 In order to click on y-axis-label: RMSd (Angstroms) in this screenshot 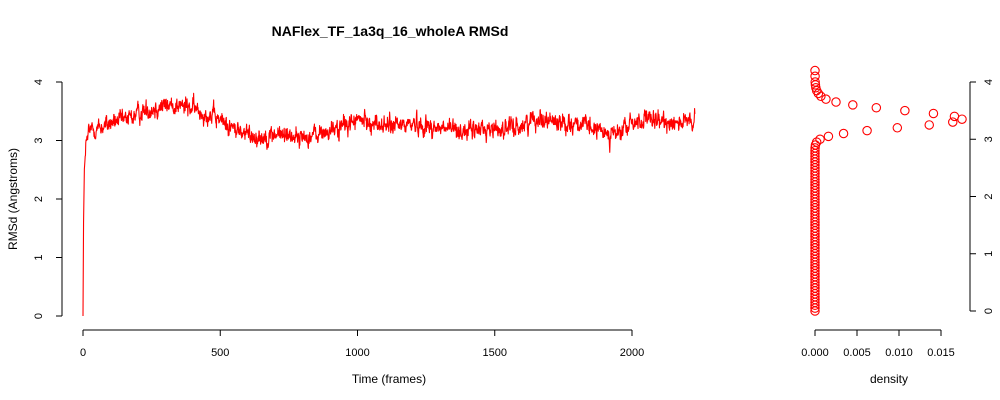, I will do `click(13, 199)`.